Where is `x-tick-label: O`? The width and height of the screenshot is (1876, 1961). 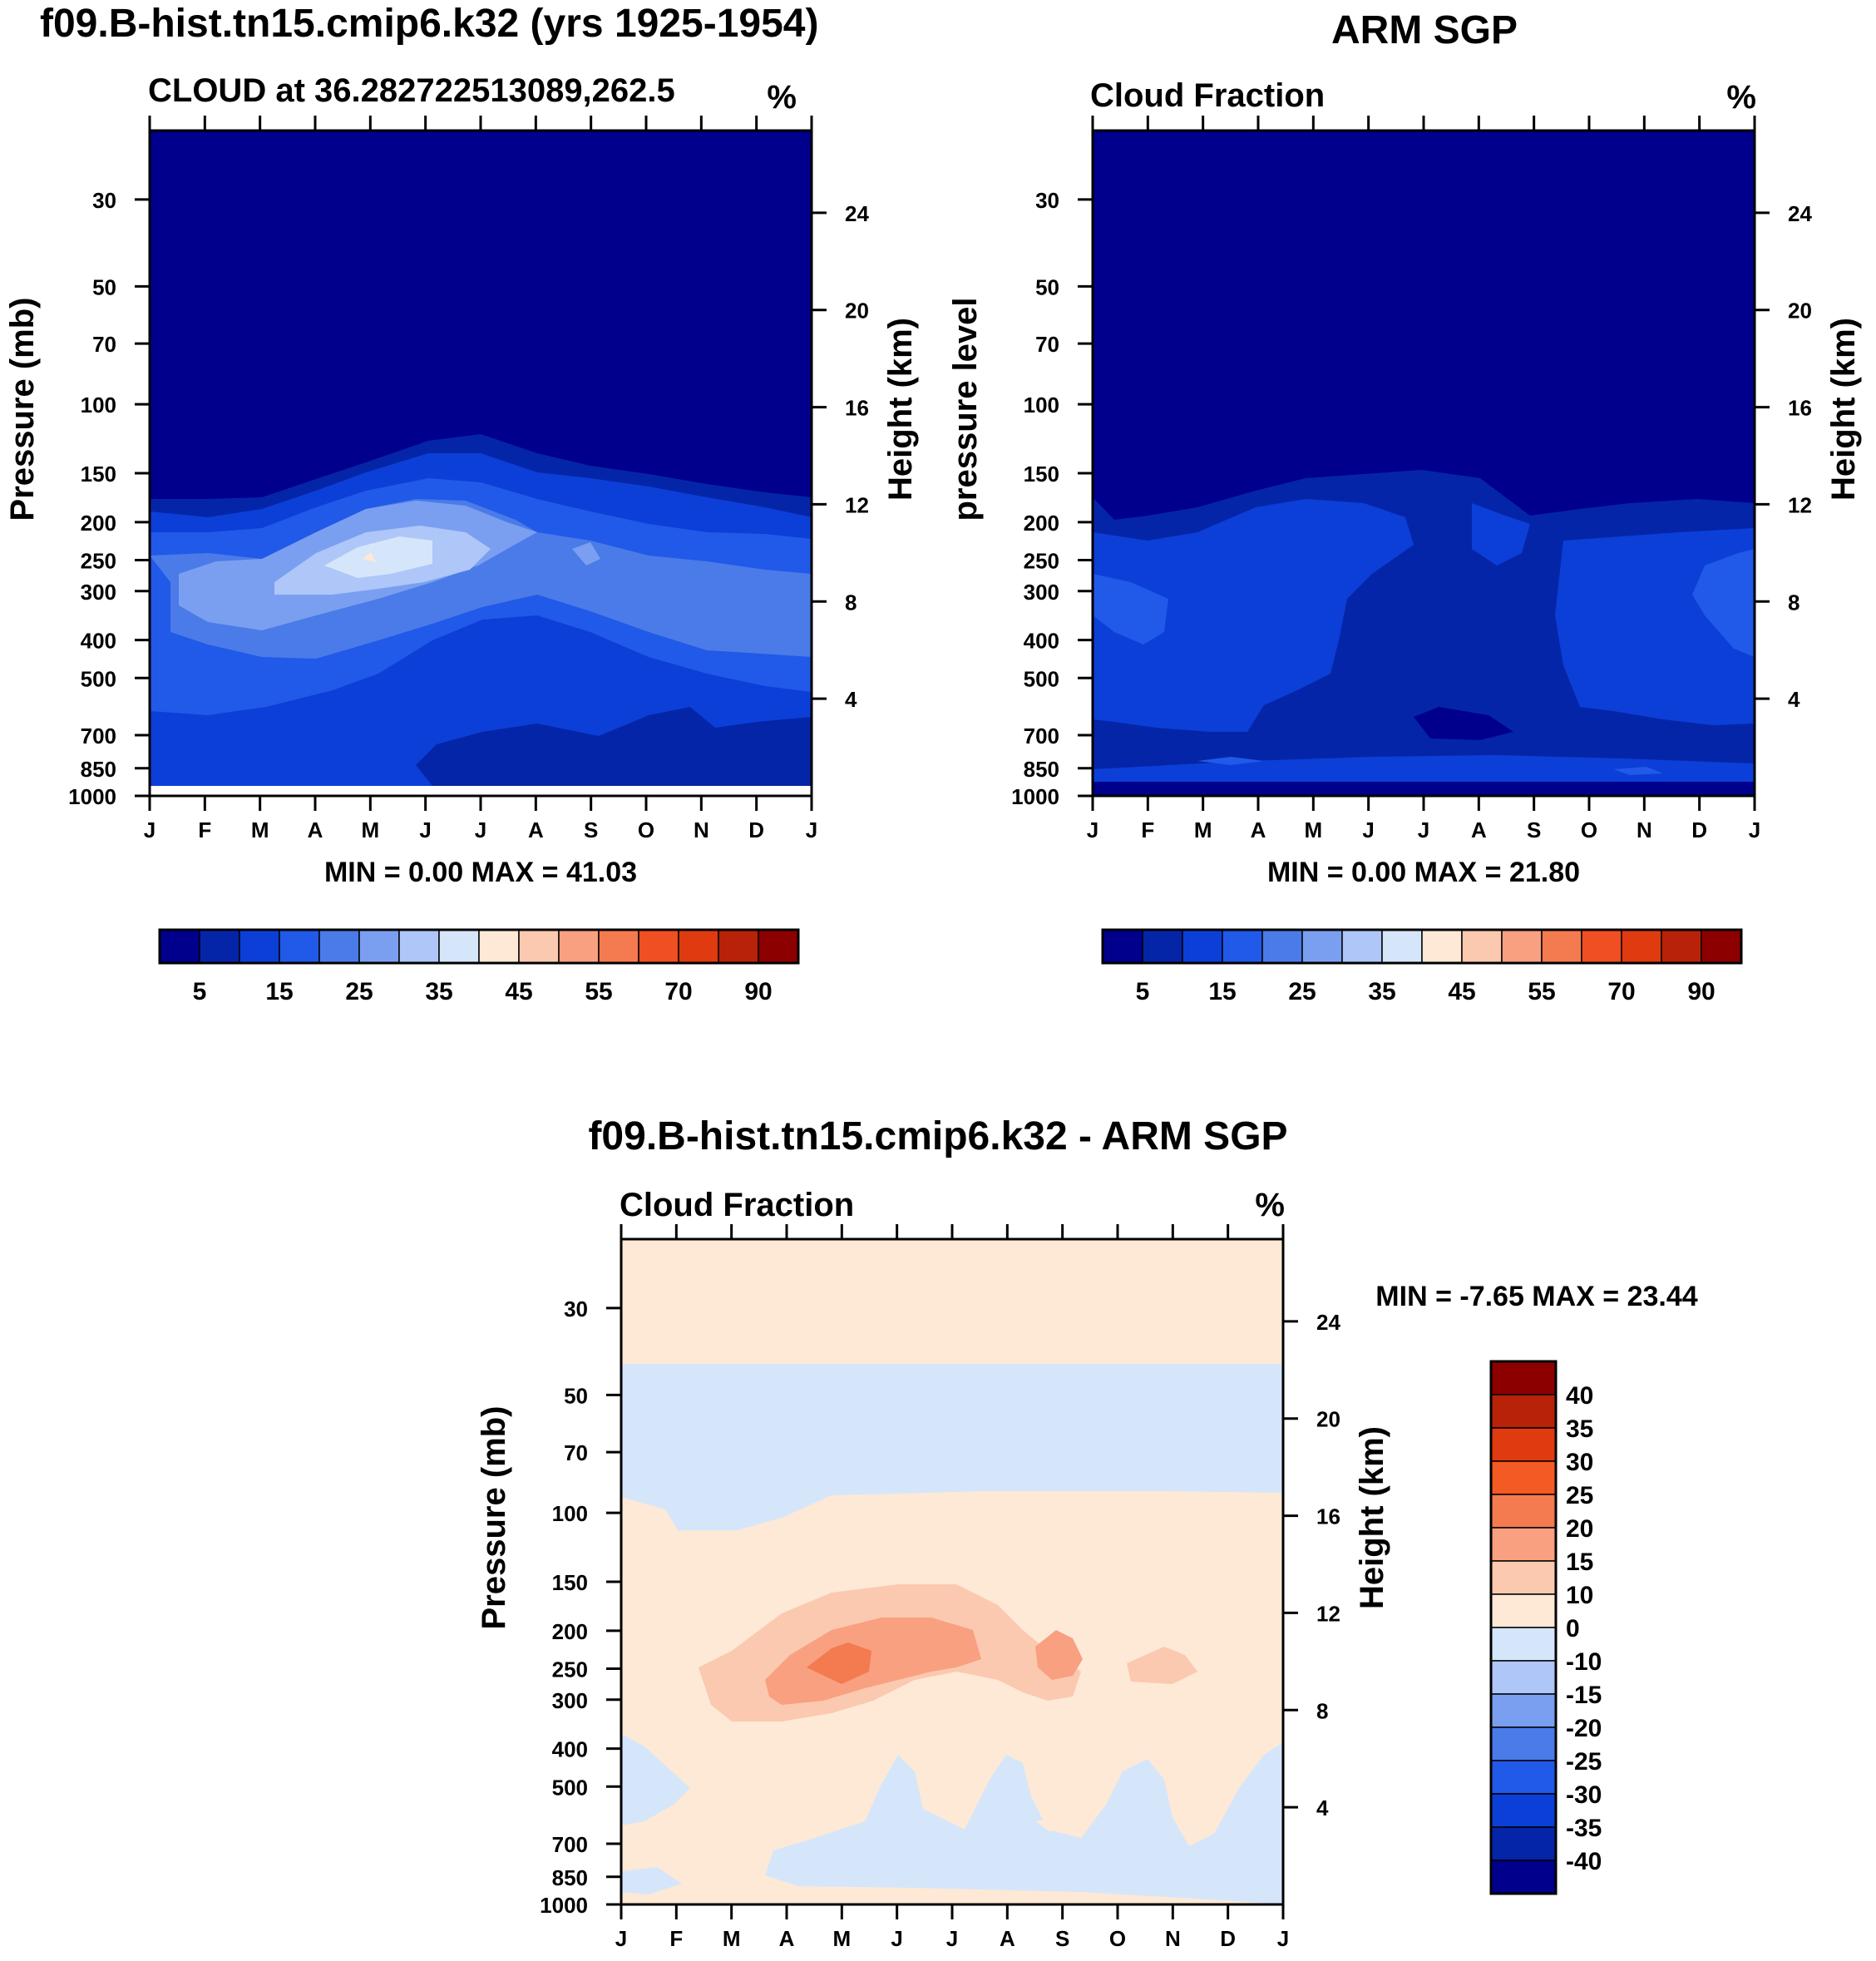 x-tick-label: O is located at coordinates (1589, 829).